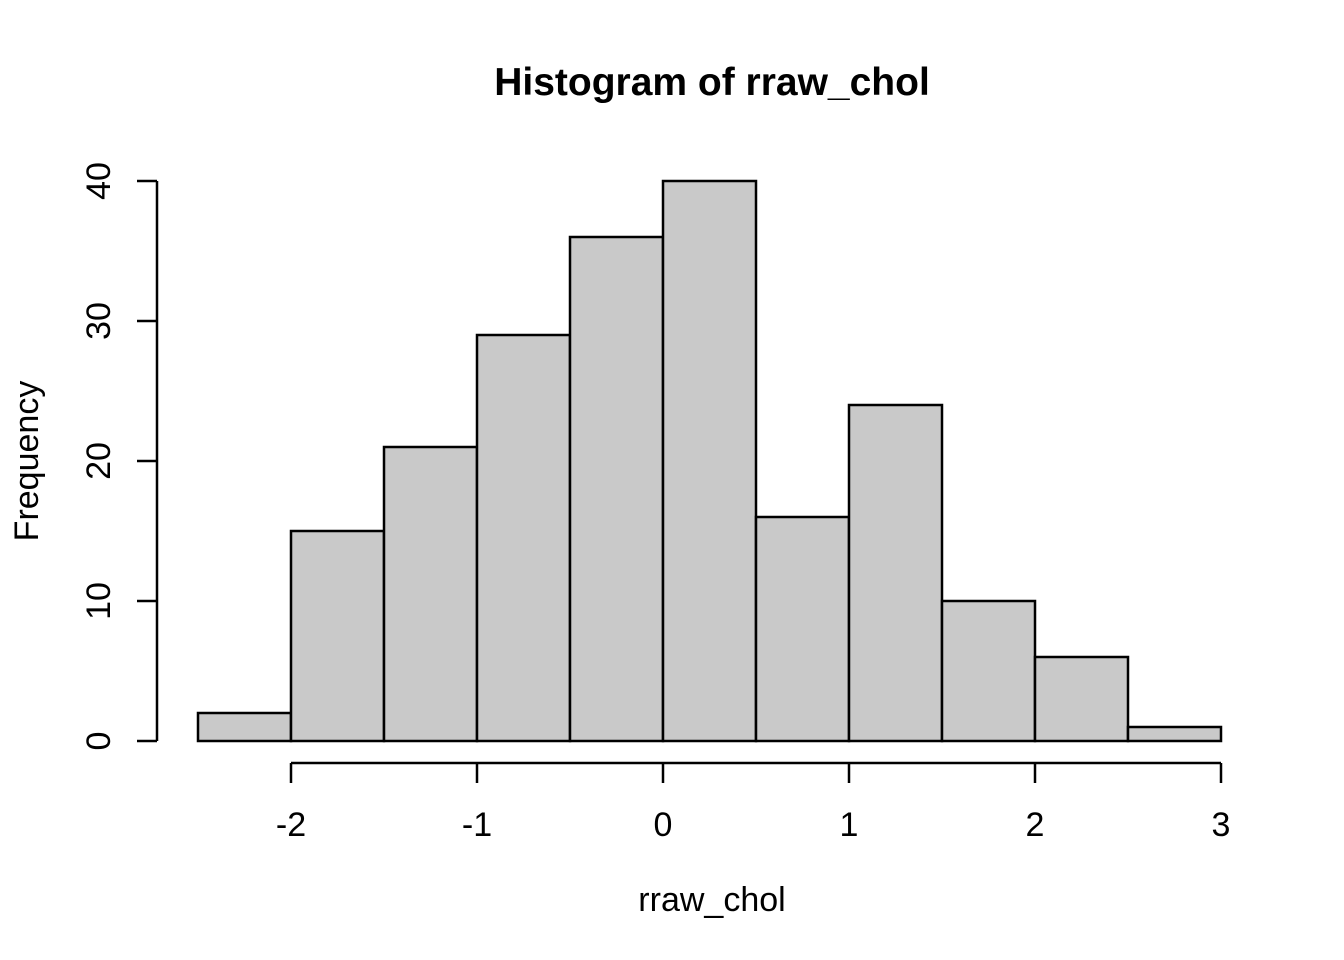  Describe the element at coordinates (99, 741) in the screenshot. I see `y-tick-label: 0` at that location.